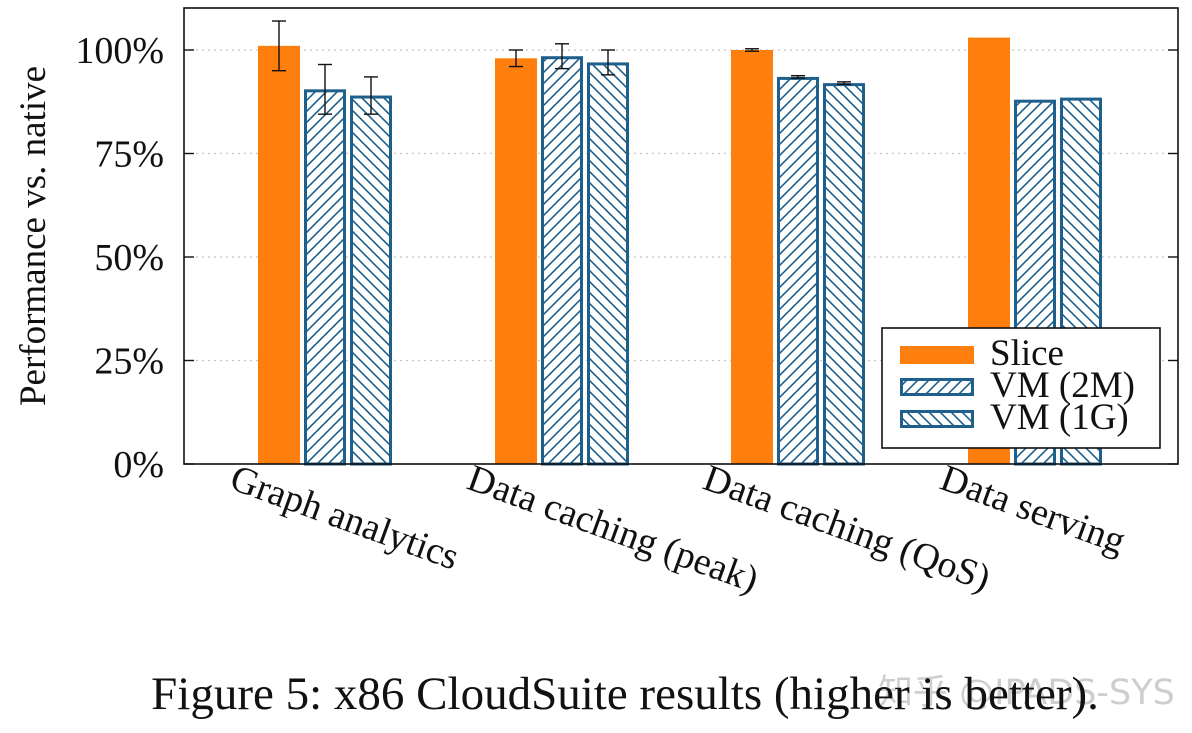 This screenshot has width=1192, height=733. Describe the element at coordinates (279, 255) in the screenshot. I see `bar-slice-graph-analytics` at that location.